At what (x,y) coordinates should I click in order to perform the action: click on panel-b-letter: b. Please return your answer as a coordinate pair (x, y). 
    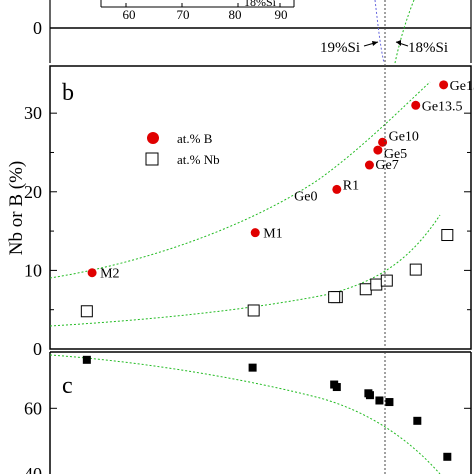
    Looking at the image, I should click on (68, 93).